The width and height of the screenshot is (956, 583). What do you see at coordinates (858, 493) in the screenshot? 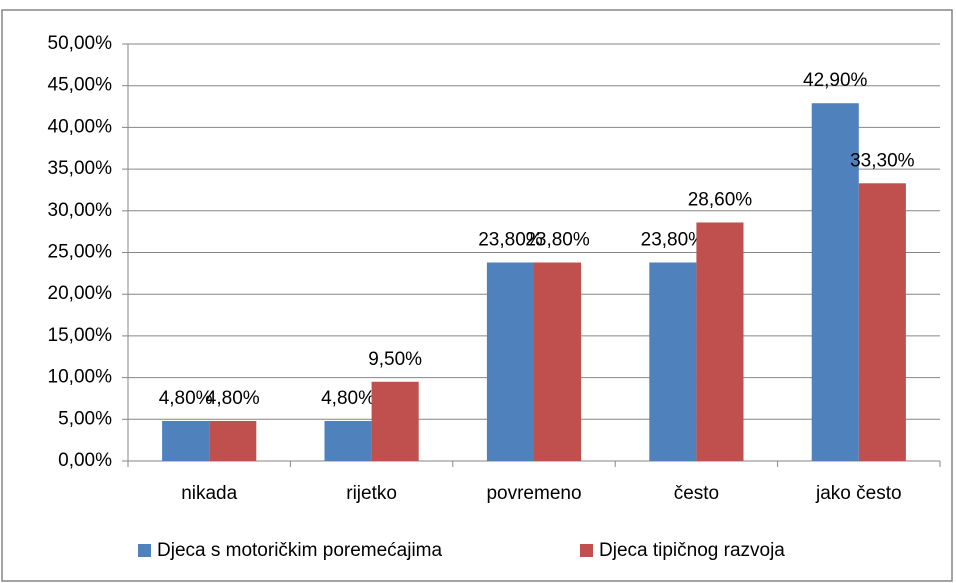
I see `x-tick-label: jako često` at bounding box center [858, 493].